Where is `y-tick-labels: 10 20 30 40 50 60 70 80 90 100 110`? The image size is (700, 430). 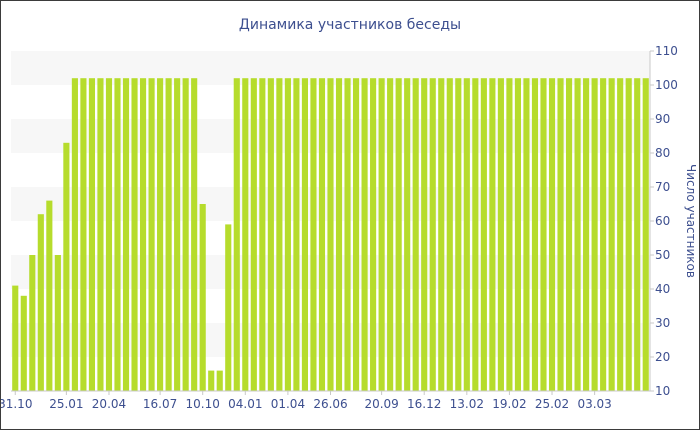 y-tick-labels: 10 20 30 40 50 60 70 80 90 100 110 is located at coordinates (664, 221).